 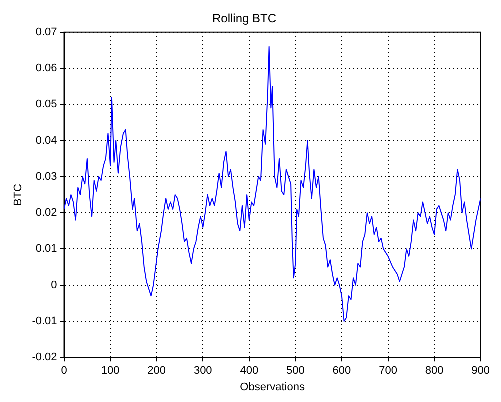 What do you see at coordinates (157, 371) in the screenshot?
I see `x-tick-label: 200` at bounding box center [157, 371].